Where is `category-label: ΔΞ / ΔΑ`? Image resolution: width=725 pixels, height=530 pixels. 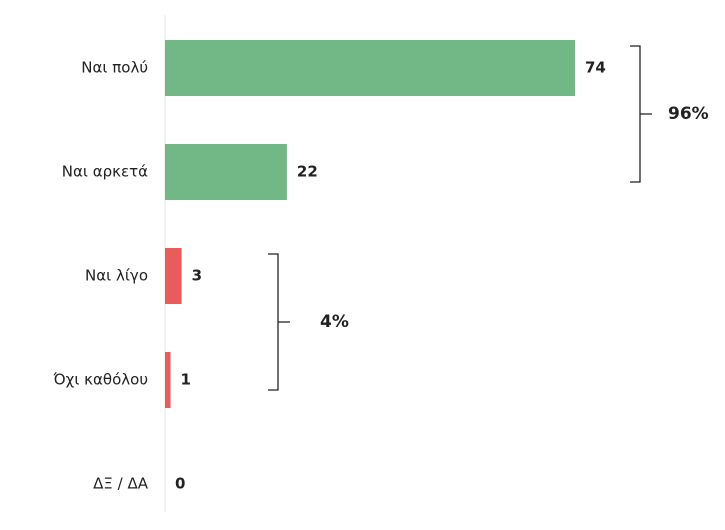 category-label: ΔΞ / ΔΑ is located at coordinates (121, 484).